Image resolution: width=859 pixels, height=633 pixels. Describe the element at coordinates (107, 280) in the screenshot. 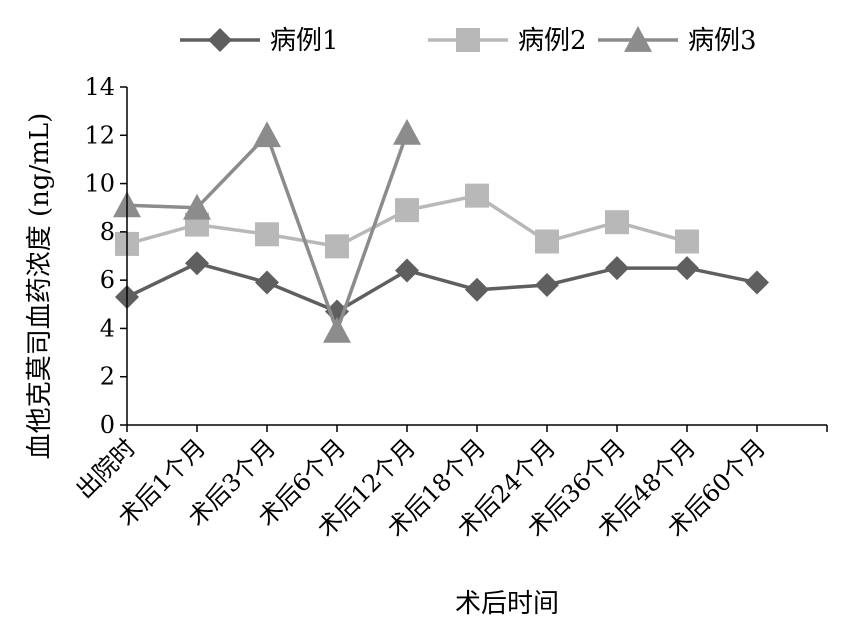

I see `y-tick-label: 6` at that location.